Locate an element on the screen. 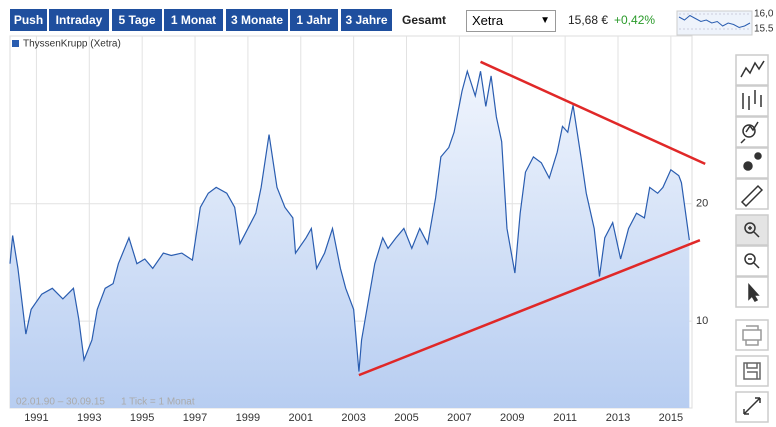  legend-swatch is located at coordinates (15, 43).